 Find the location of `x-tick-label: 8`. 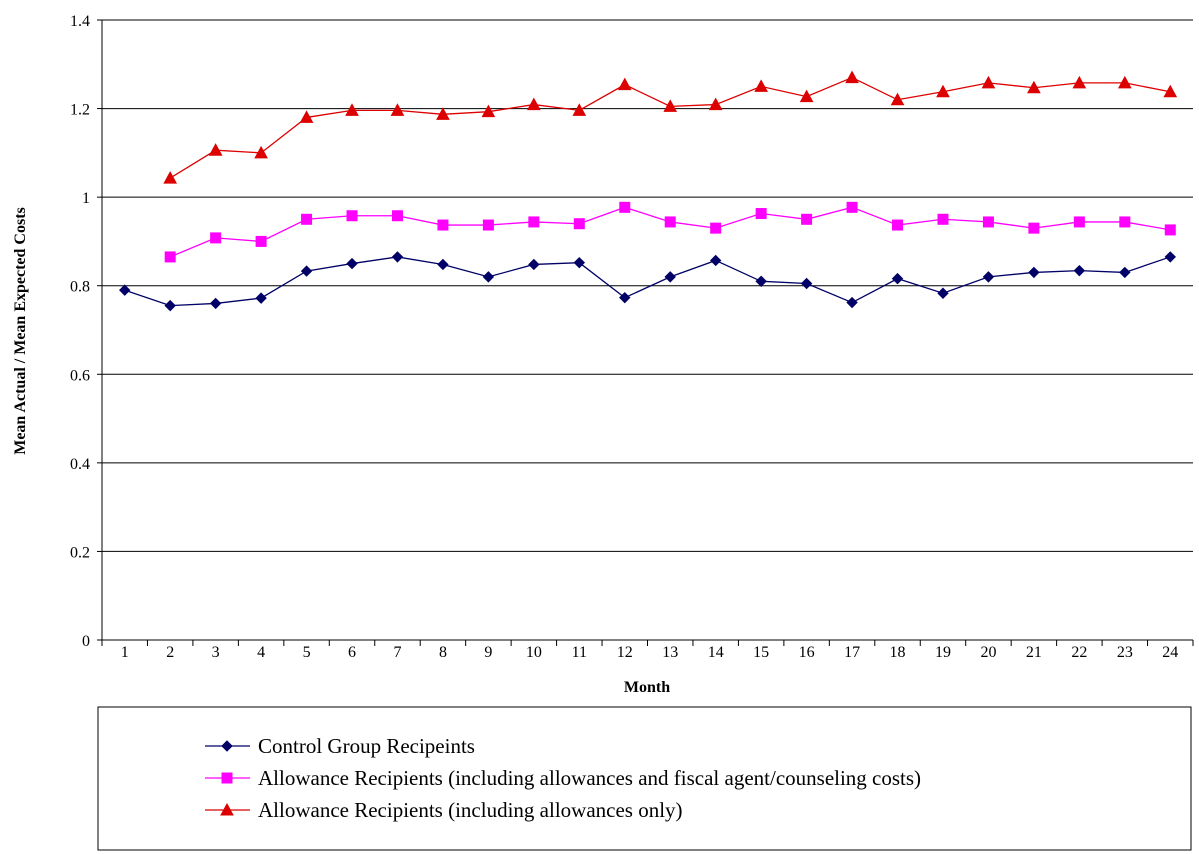

x-tick-label: 8 is located at coordinates (443, 652).